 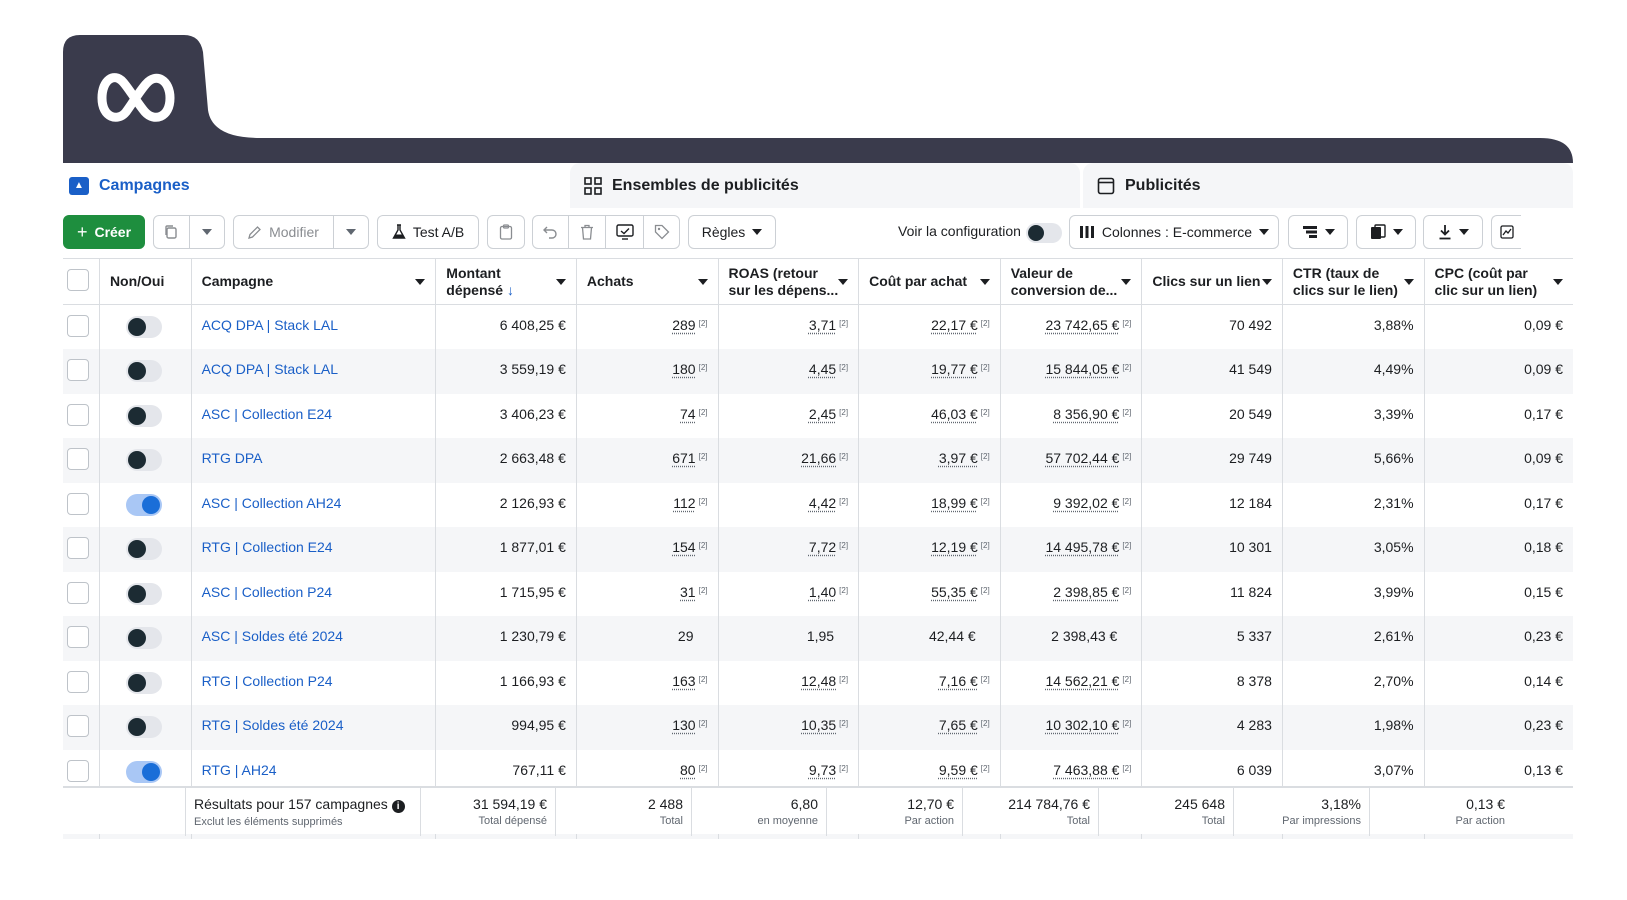 I want to click on cpa-value: 12,19 €, so click(x=954, y=547).